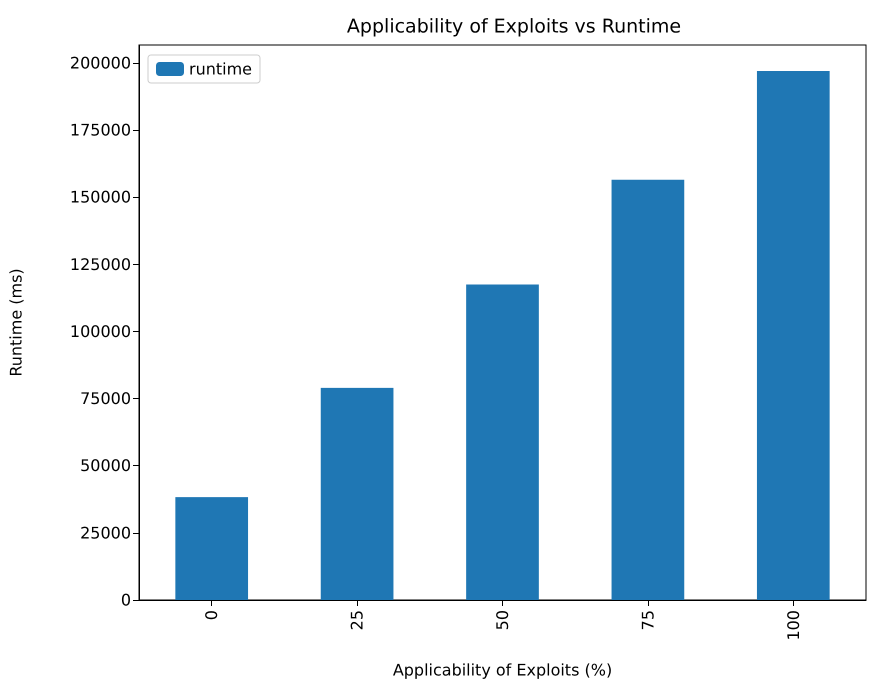  Describe the element at coordinates (212, 615) in the screenshot. I see `x-tick-label: 0` at that location.